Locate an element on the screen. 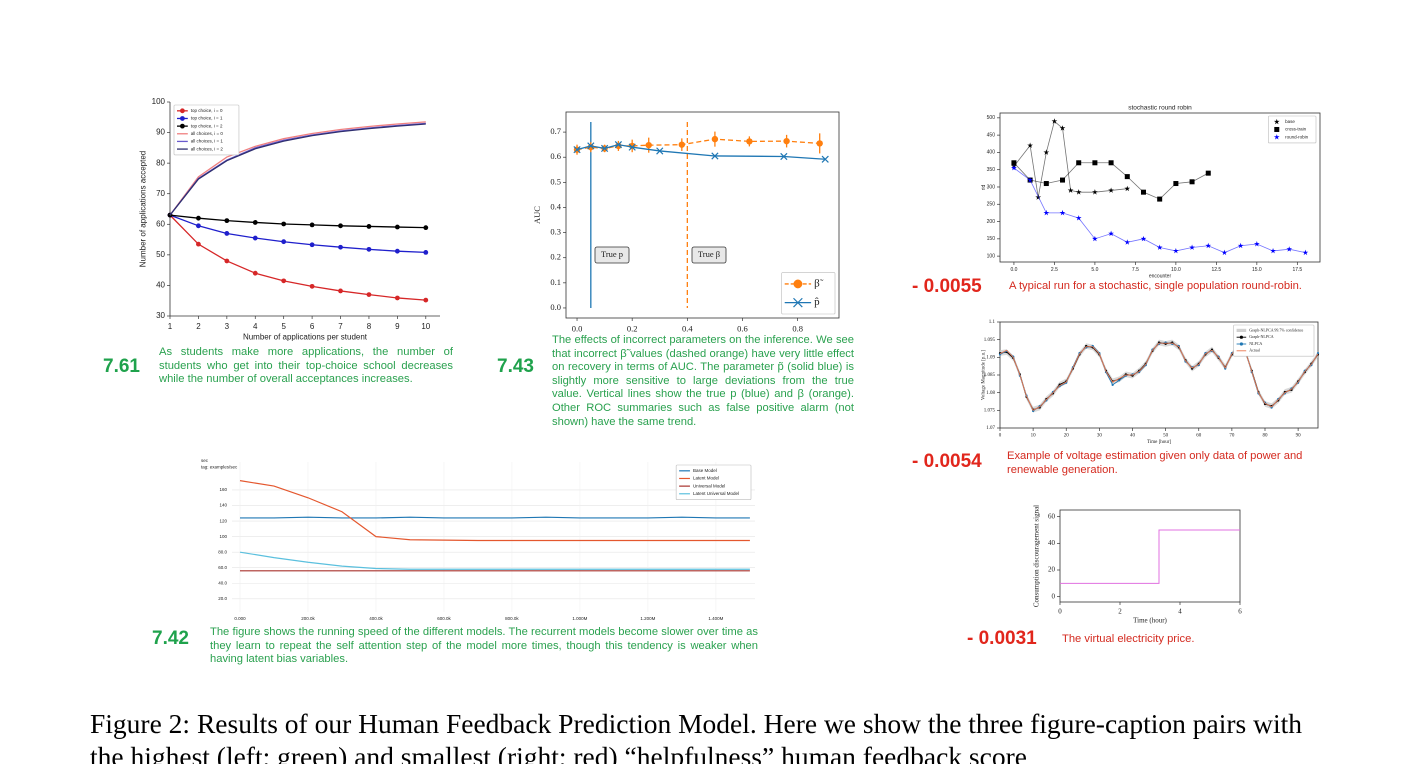 The width and height of the screenshot is (1428, 764). y-tick-label: 0.6 is located at coordinates (555, 156).